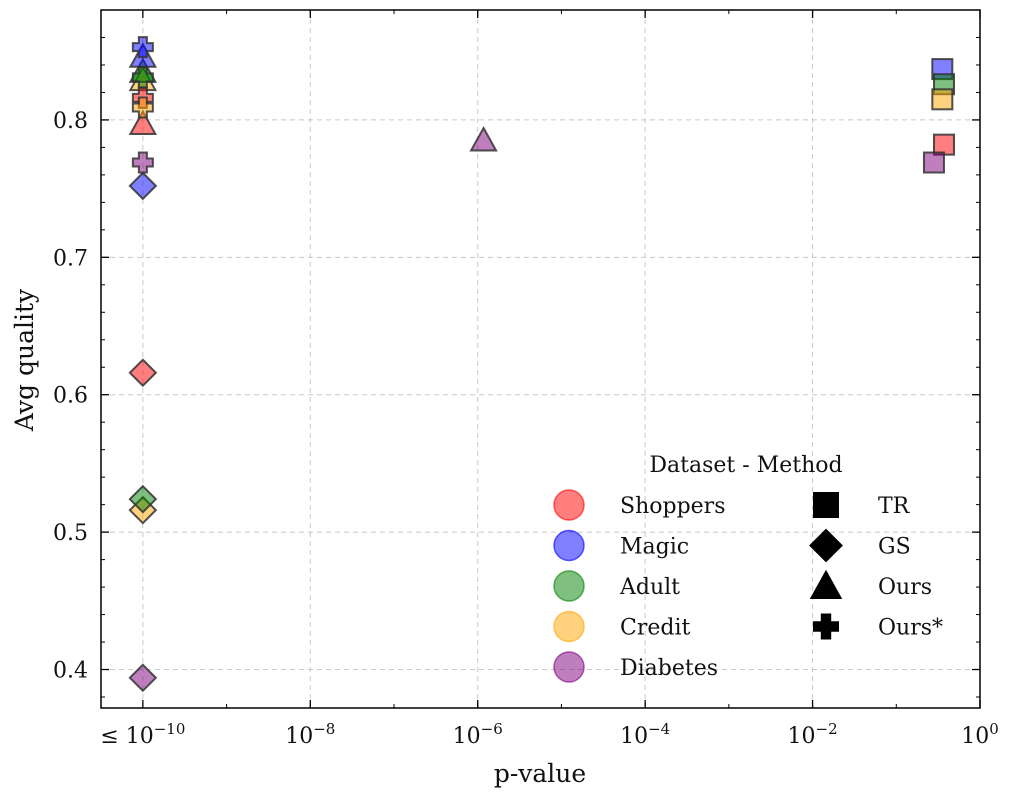 Image resolution: width=1011 pixels, height=800 pixels. I want to click on legend-swatch-shoppers, so click(569, 505).